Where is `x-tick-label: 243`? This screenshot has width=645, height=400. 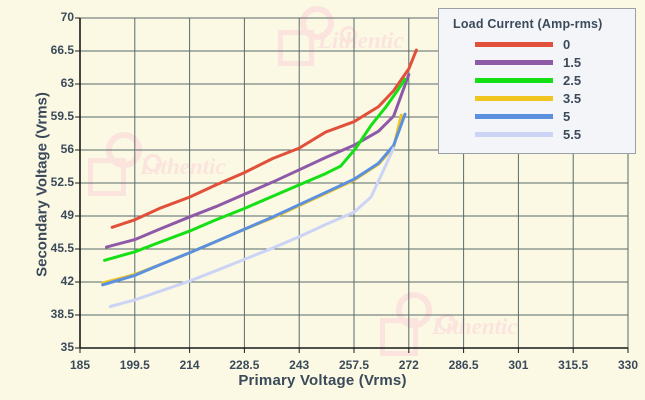
x-tick-label: 243 is located at coordinates (299, 365).